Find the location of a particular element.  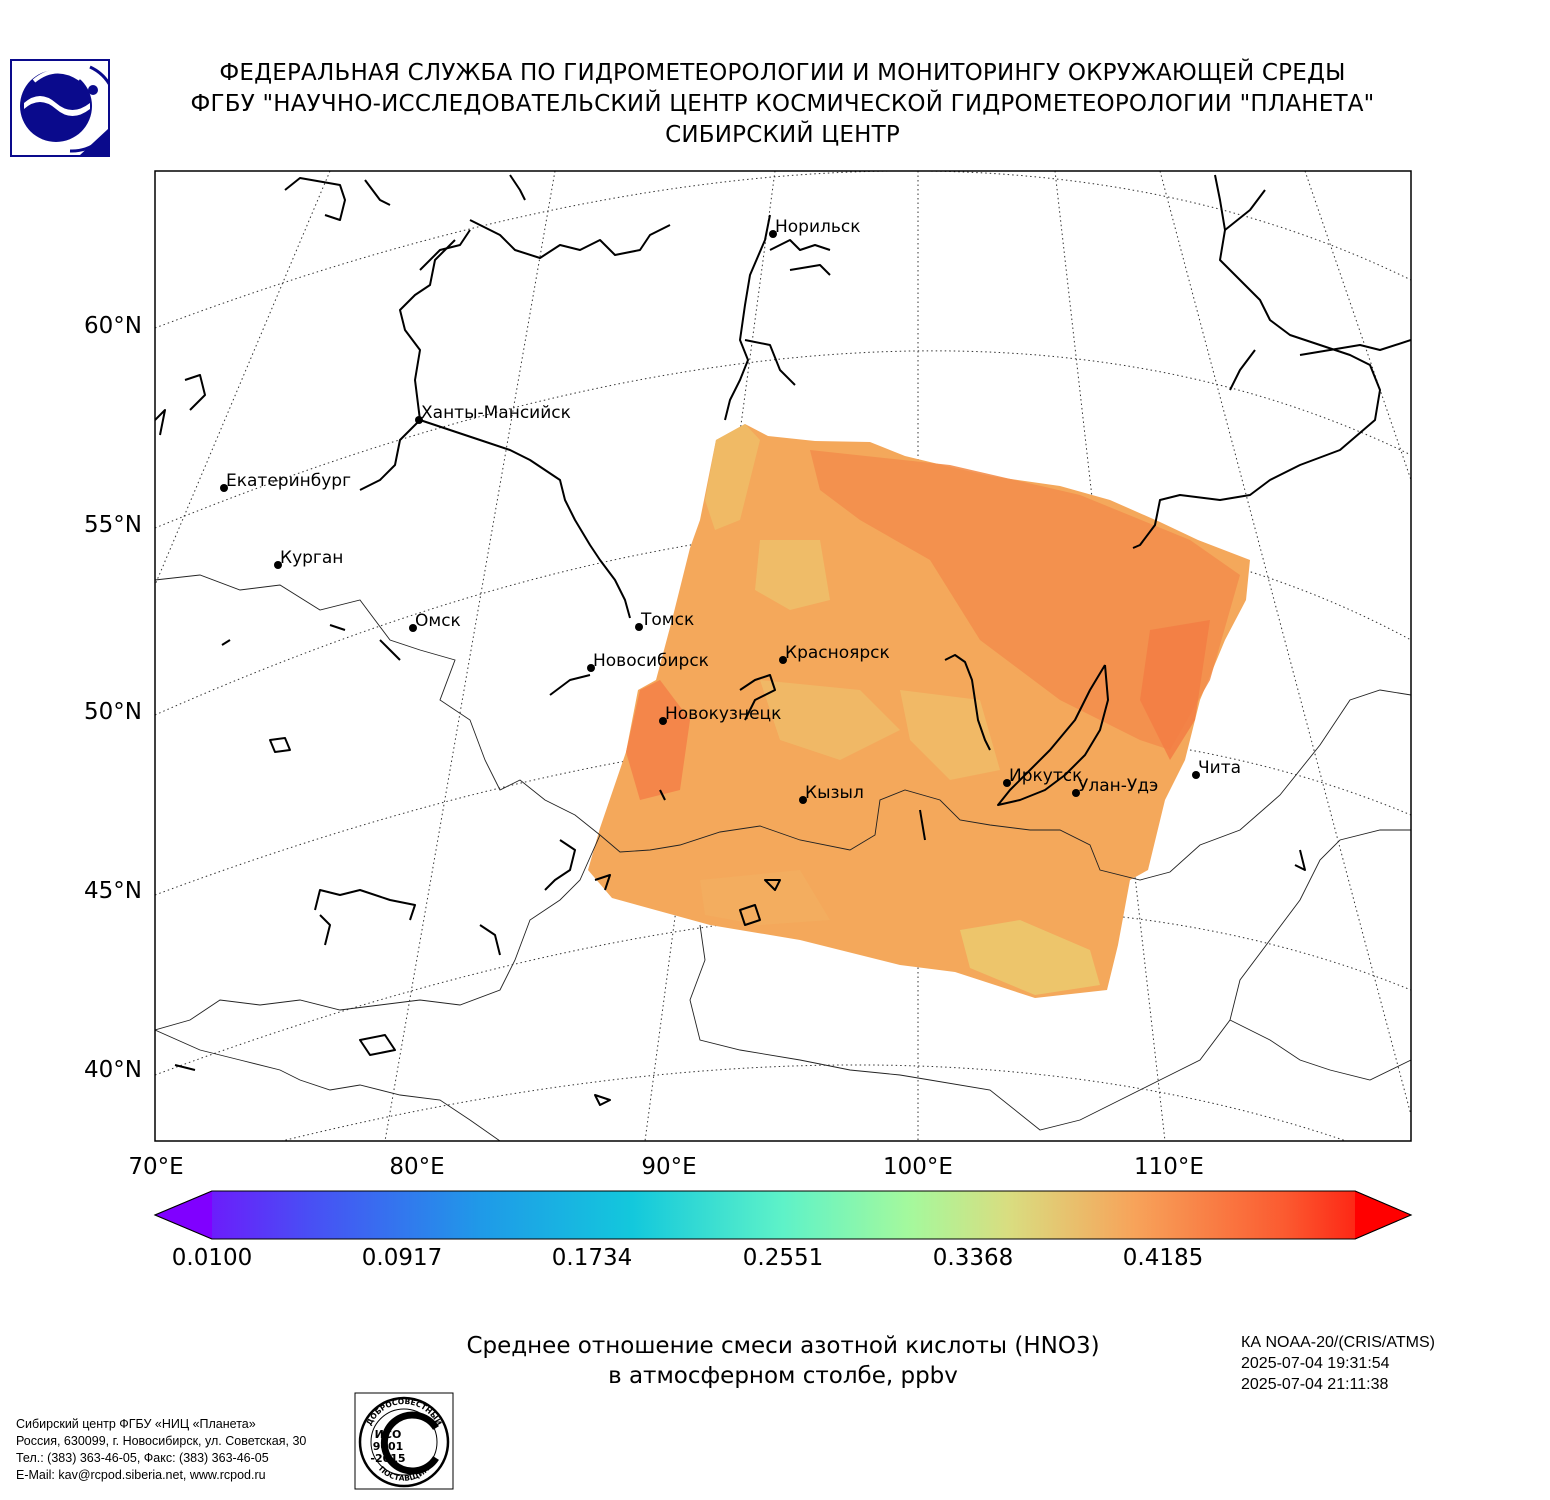

satellite-name: КА NOAA-20/(CRIS/ATMS) is located at coordinates (1338, 1342).